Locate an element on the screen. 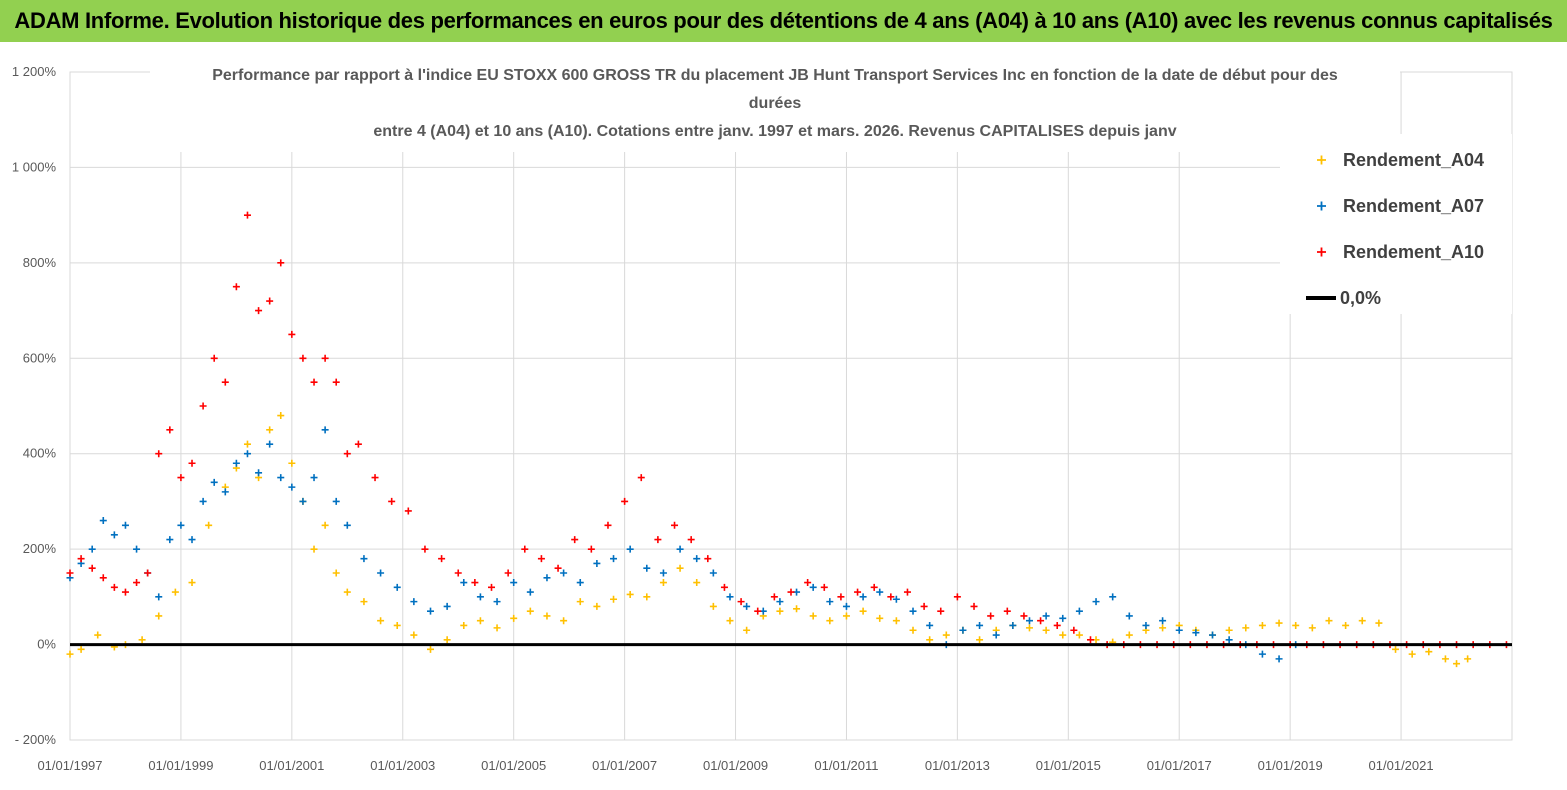 Image resolution: width=1567 pixels, height=790 pixels. y-tick-label: 200% is located at coordinates (40, 548).